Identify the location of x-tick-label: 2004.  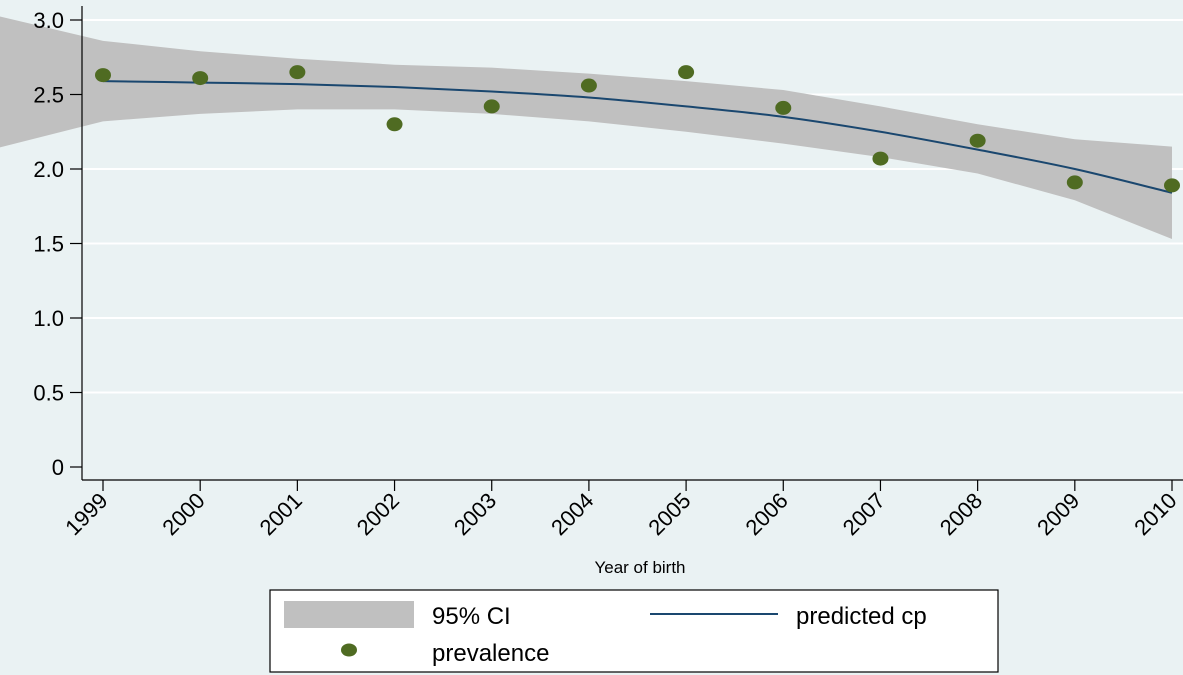
(572, 514).